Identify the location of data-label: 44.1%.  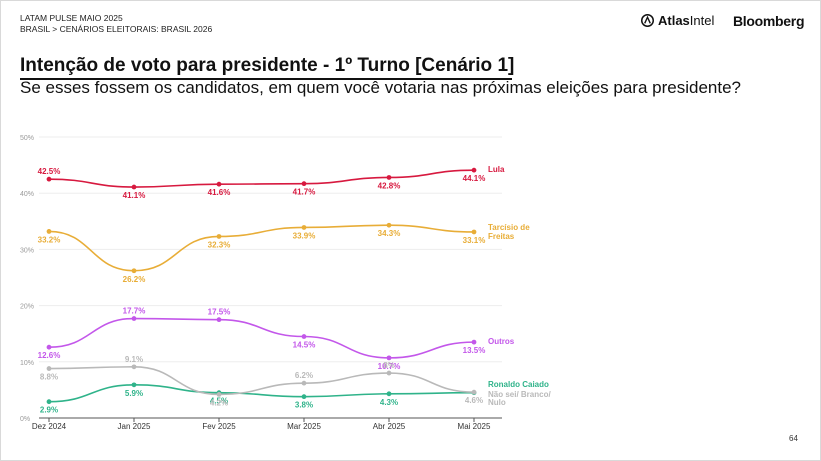
(474, 178).